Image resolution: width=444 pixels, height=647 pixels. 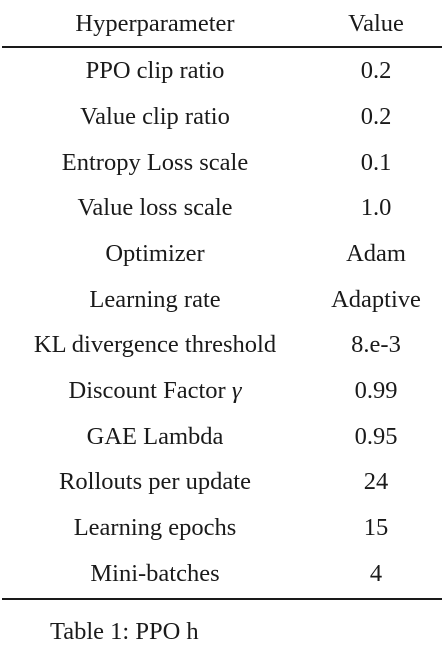 I want to click on row-value-discount-factor: 0.99, so click(x=376, y=390).